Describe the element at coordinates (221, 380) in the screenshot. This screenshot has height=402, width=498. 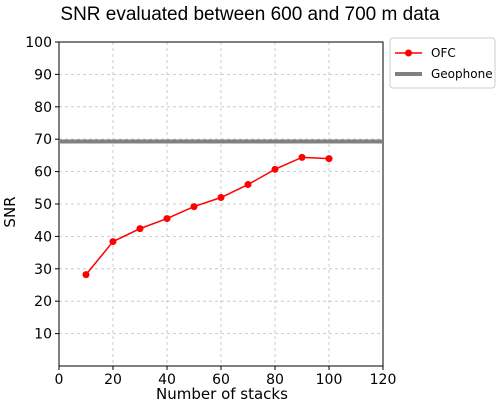
I see `x-tick-label: 60` at that location.